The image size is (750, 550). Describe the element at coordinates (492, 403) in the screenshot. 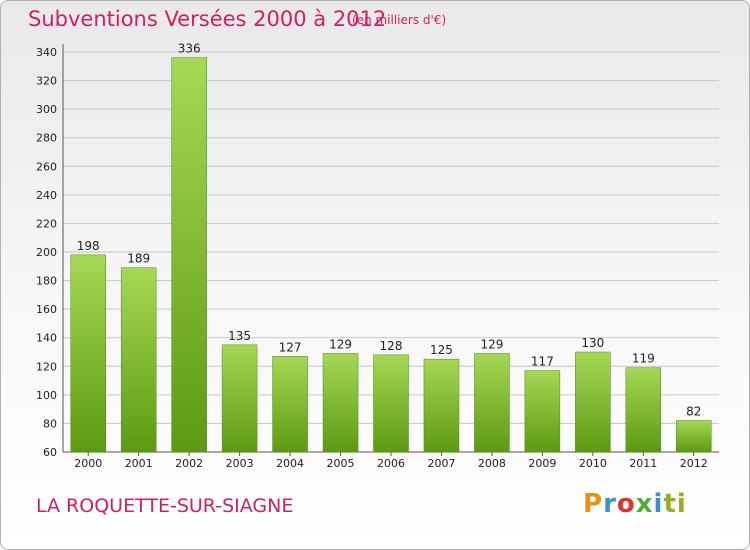

I see `bar-2008` at that location.